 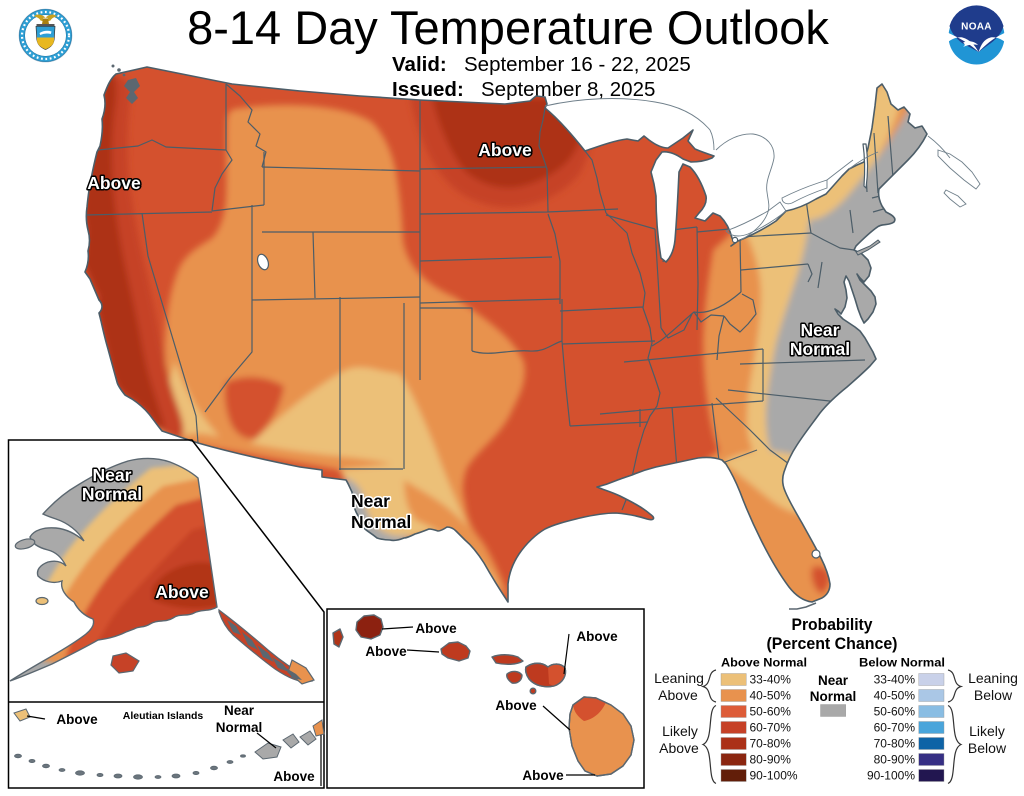 I want to click on svg-text: Above Normal, so click(x=764, y=663).